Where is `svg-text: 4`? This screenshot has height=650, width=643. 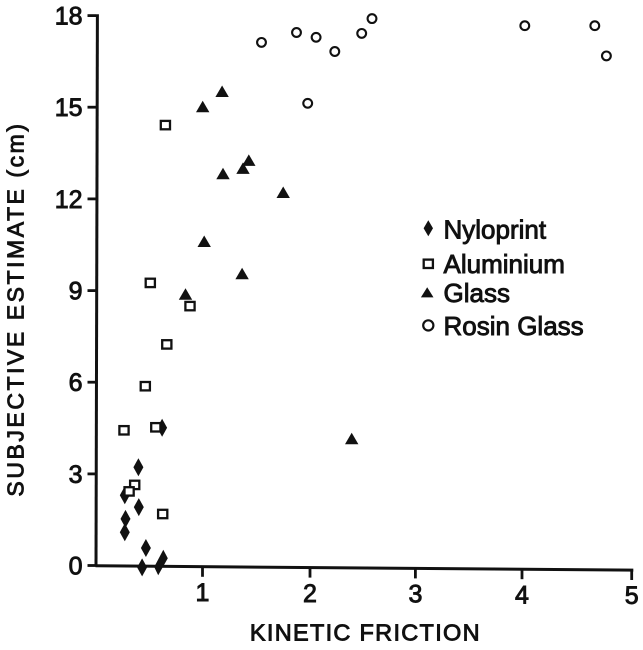 svg-text: 4 is located at coordinates (522, 595).